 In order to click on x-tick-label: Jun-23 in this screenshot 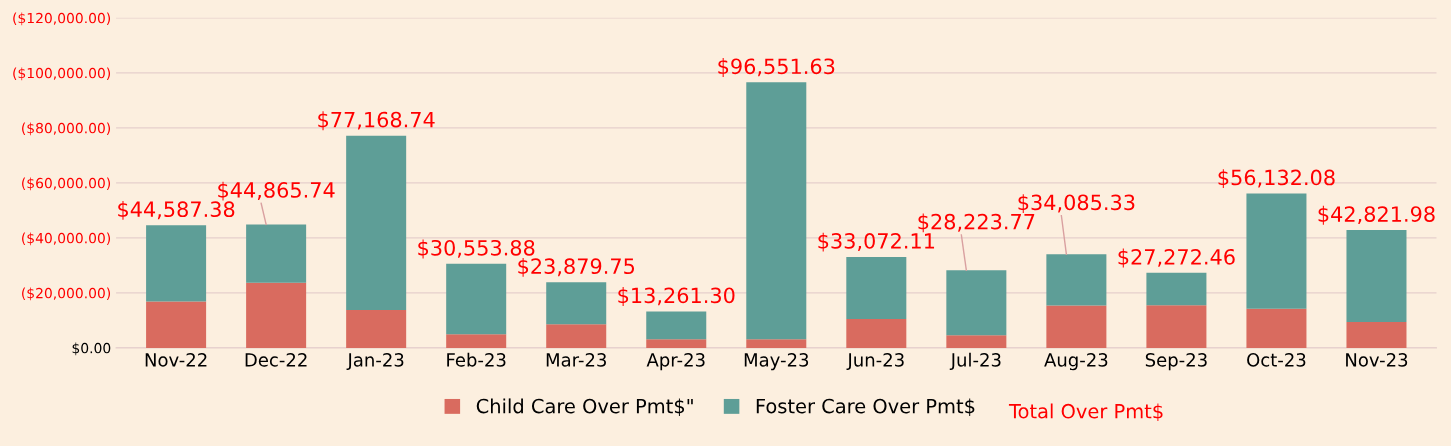, I will do `click(875, 362)`.